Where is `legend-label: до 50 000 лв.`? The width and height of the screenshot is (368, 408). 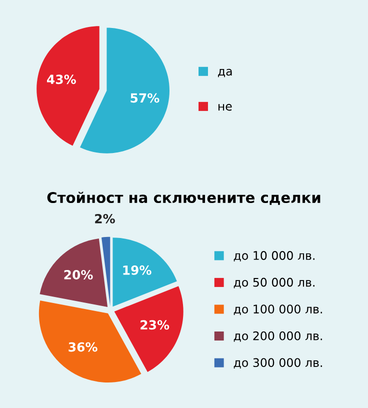 legend-label: до 50 000 лв. is located at coordinates (274, 283).